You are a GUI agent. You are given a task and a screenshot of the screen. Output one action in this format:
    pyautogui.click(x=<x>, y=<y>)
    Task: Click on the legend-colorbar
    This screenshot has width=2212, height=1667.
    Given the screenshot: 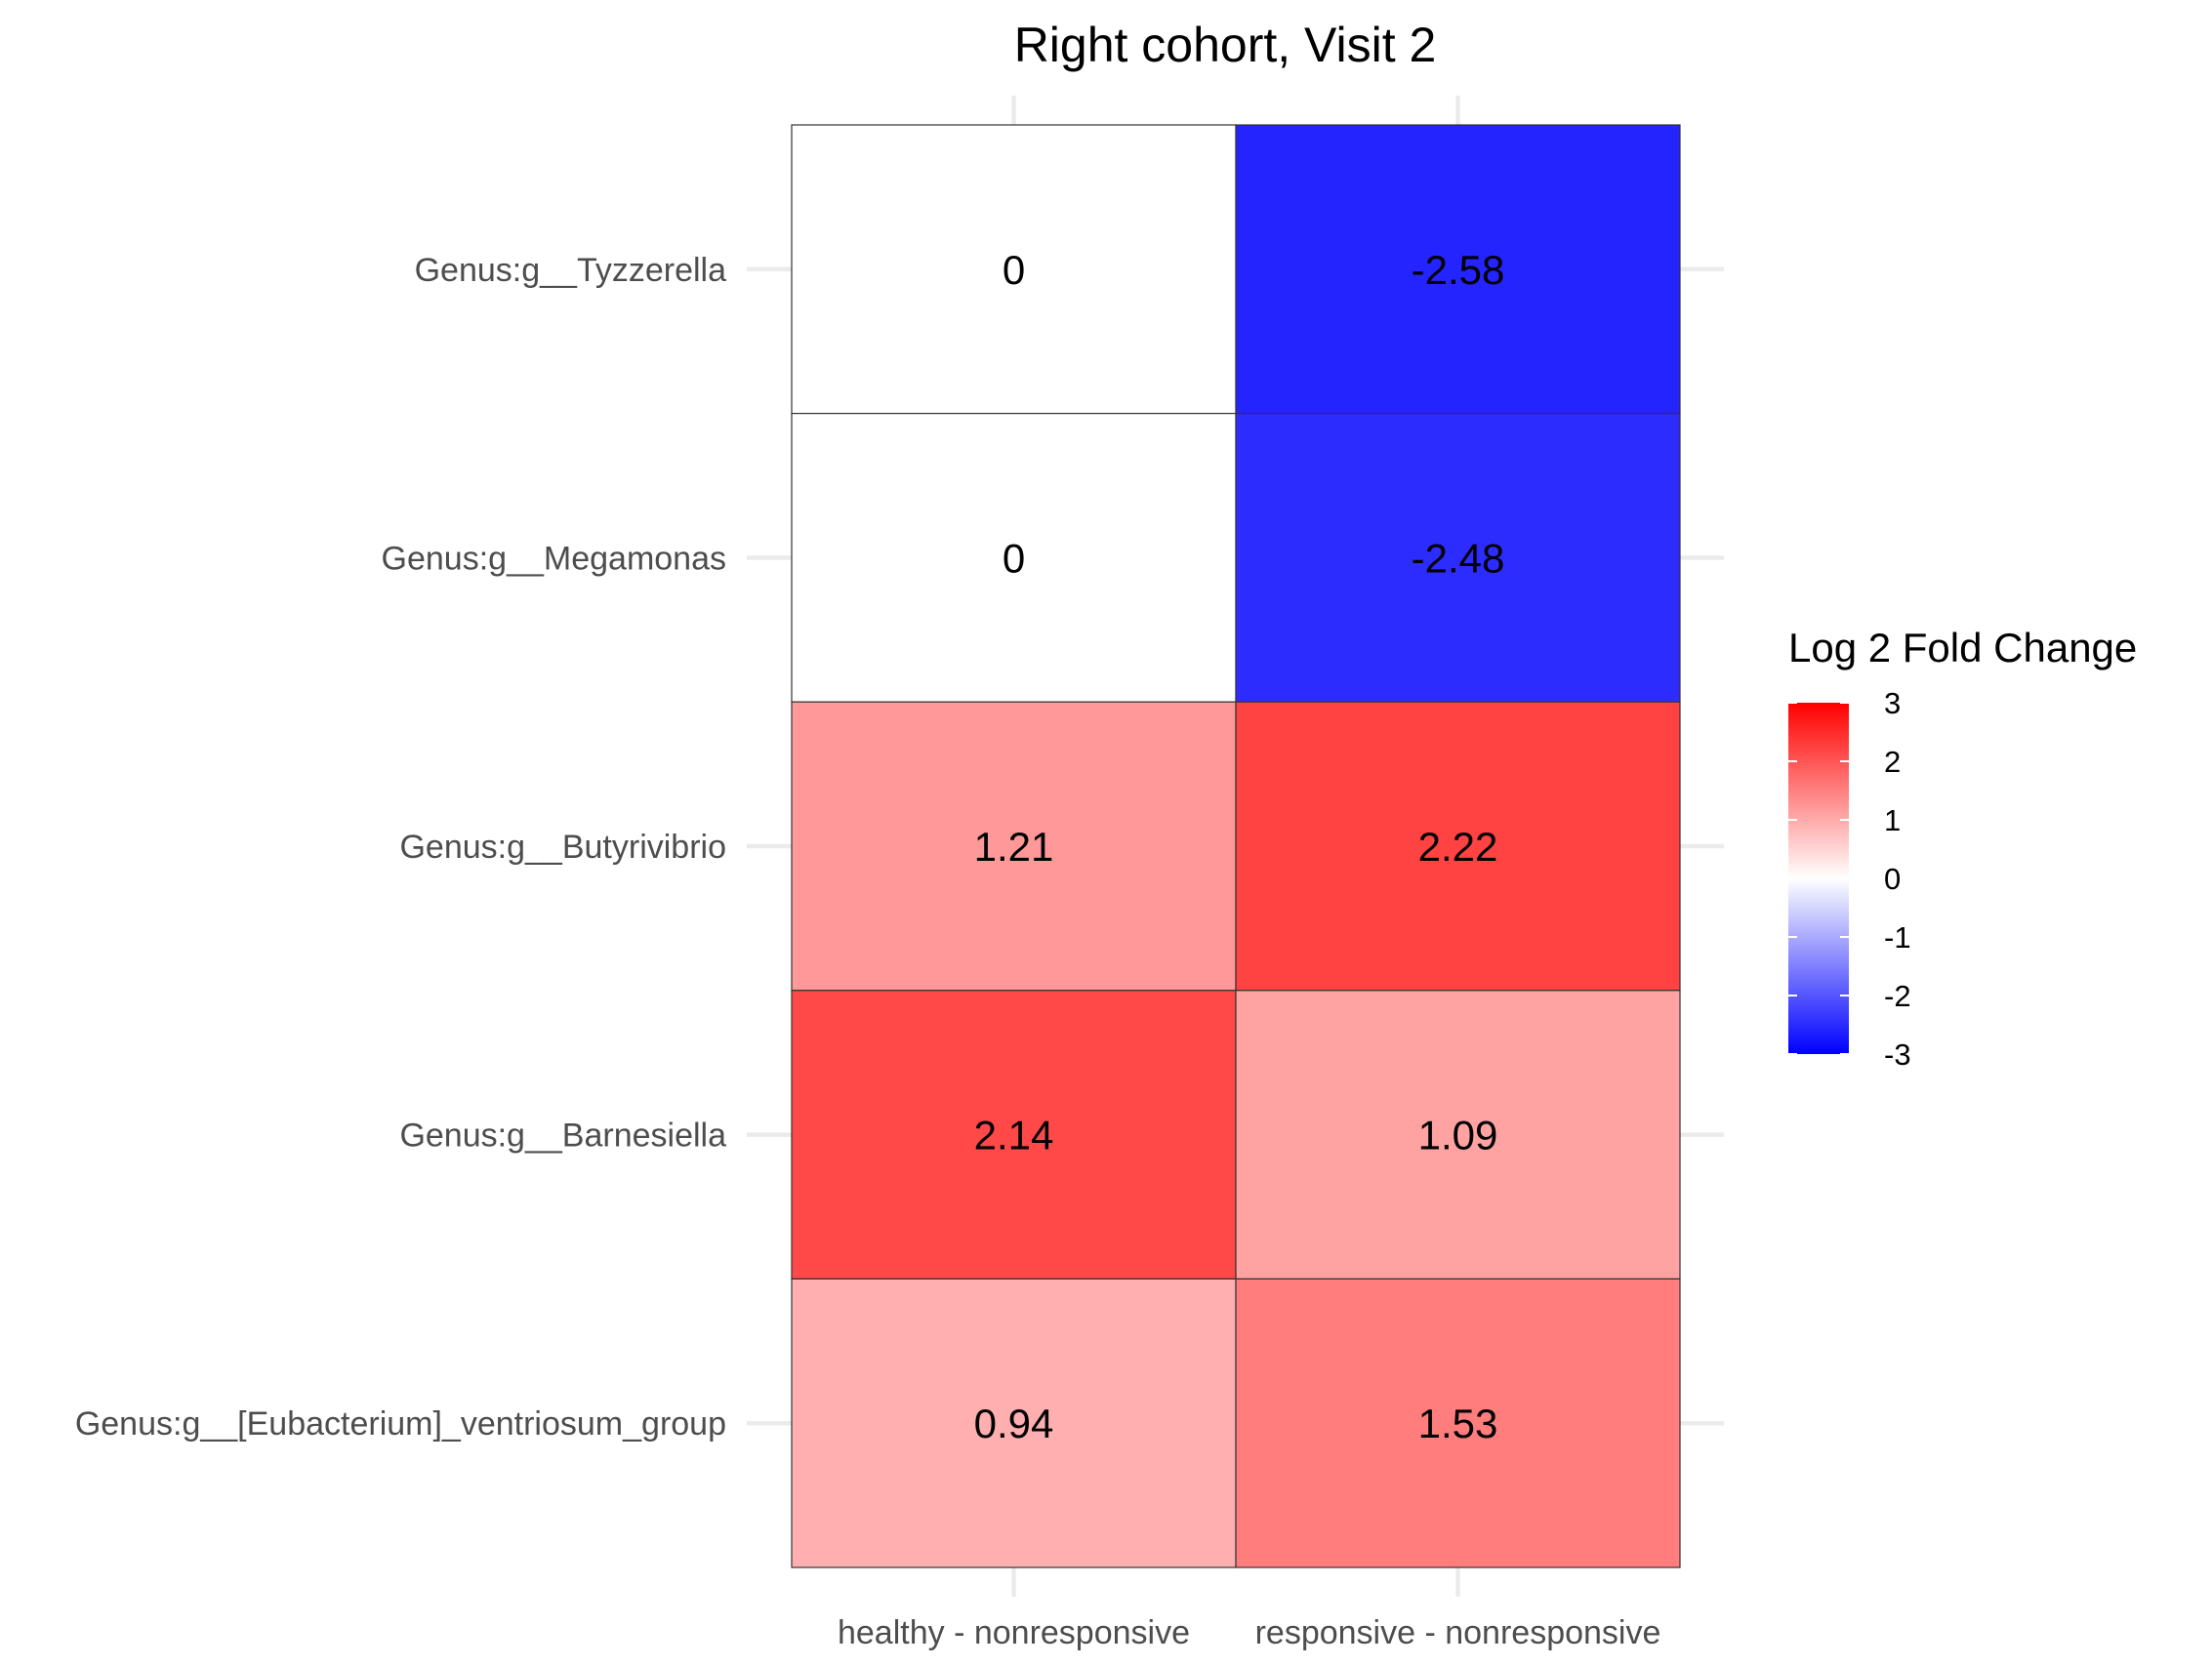 What is the action you would take?
    pyautogui.click(x=1818, y=878)
    